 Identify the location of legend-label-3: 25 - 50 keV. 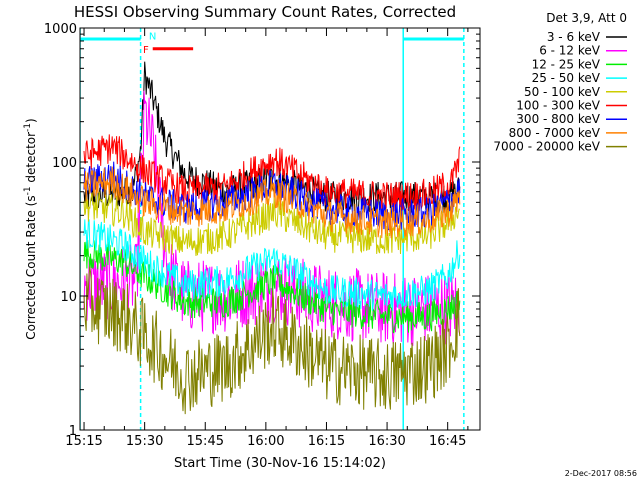
(566, 78).